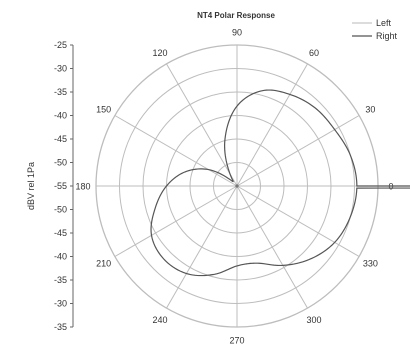 The width and height of the screenshot is (410, 344). Describe the element at coordinates (313, 320) in the screenshot. I see `angle-label-300: 300` at that location.